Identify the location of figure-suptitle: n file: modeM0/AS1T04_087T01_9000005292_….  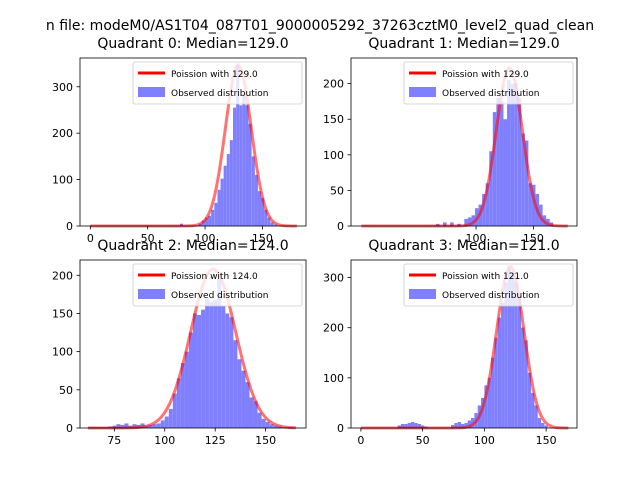
(320, 26).